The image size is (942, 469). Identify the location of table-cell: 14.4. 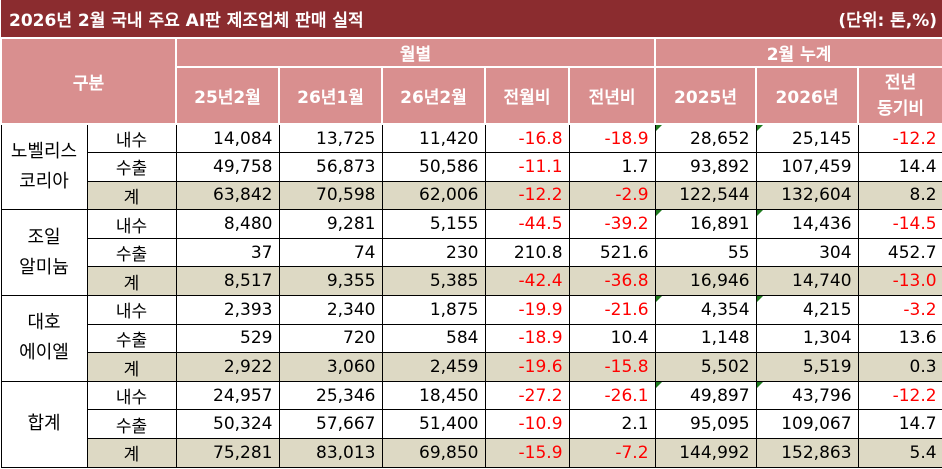
(899, 167).